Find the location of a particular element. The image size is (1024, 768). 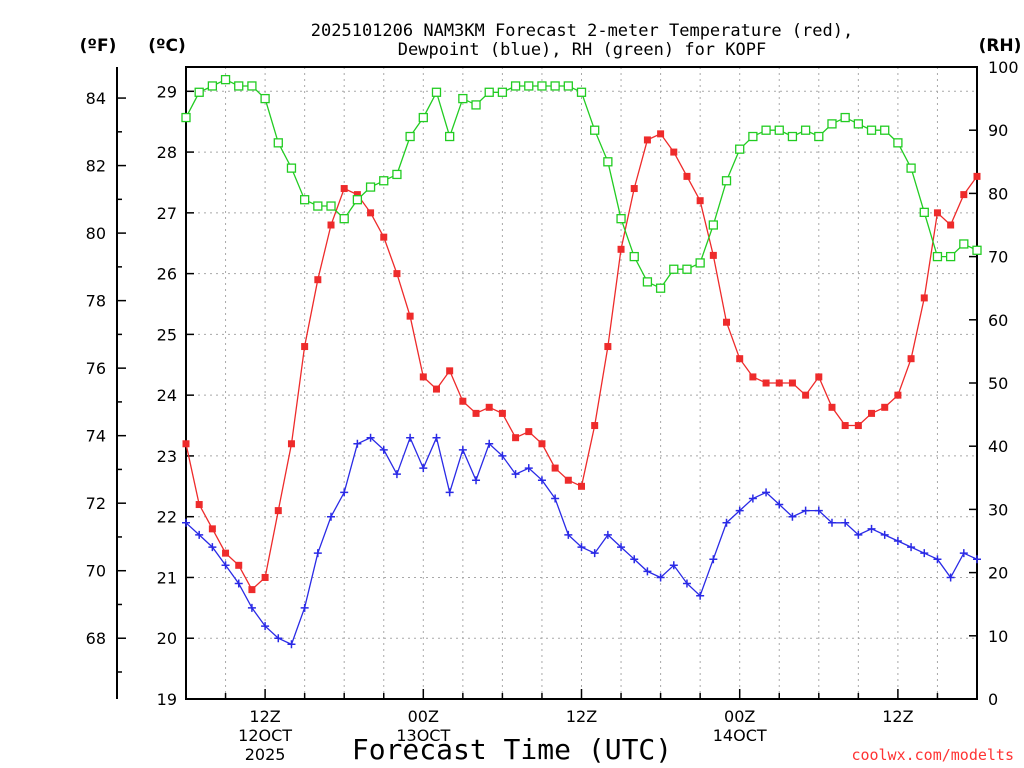

fahrenheit-tick-label: 78 is located at coordinates (96, 301).